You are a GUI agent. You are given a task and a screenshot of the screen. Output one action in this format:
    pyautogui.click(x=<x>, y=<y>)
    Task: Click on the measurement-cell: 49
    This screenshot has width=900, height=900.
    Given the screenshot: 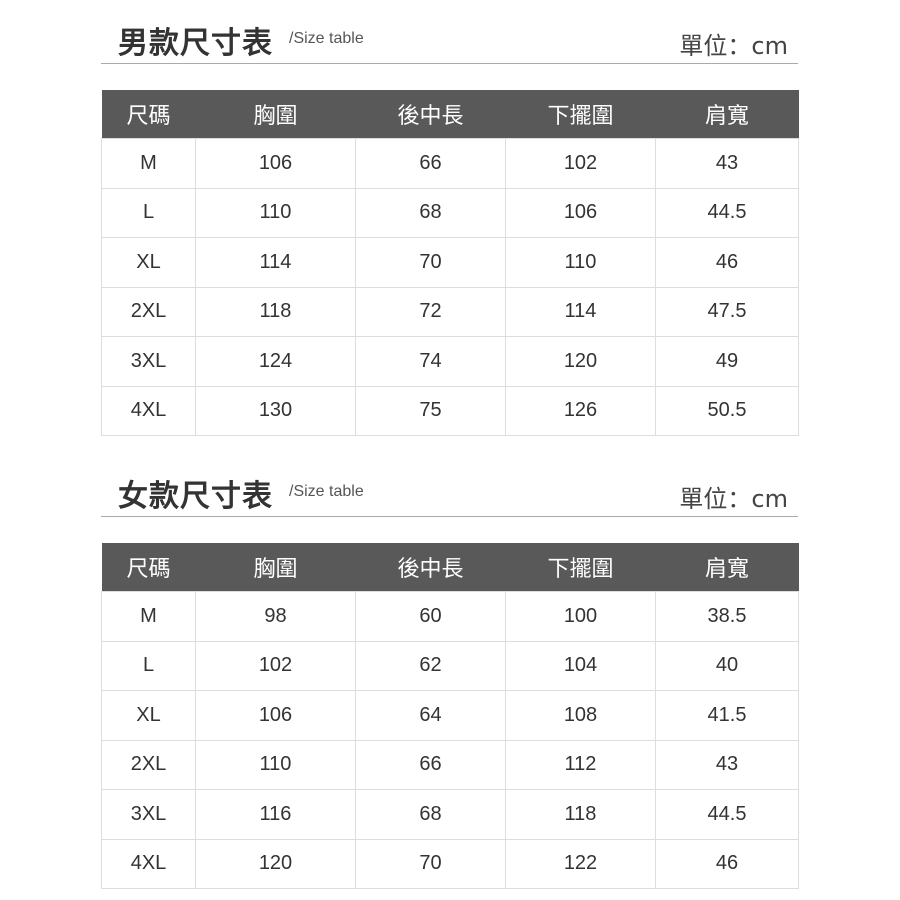 What is the action you would take?
    pyautogui.click(x=727, y=361)
    